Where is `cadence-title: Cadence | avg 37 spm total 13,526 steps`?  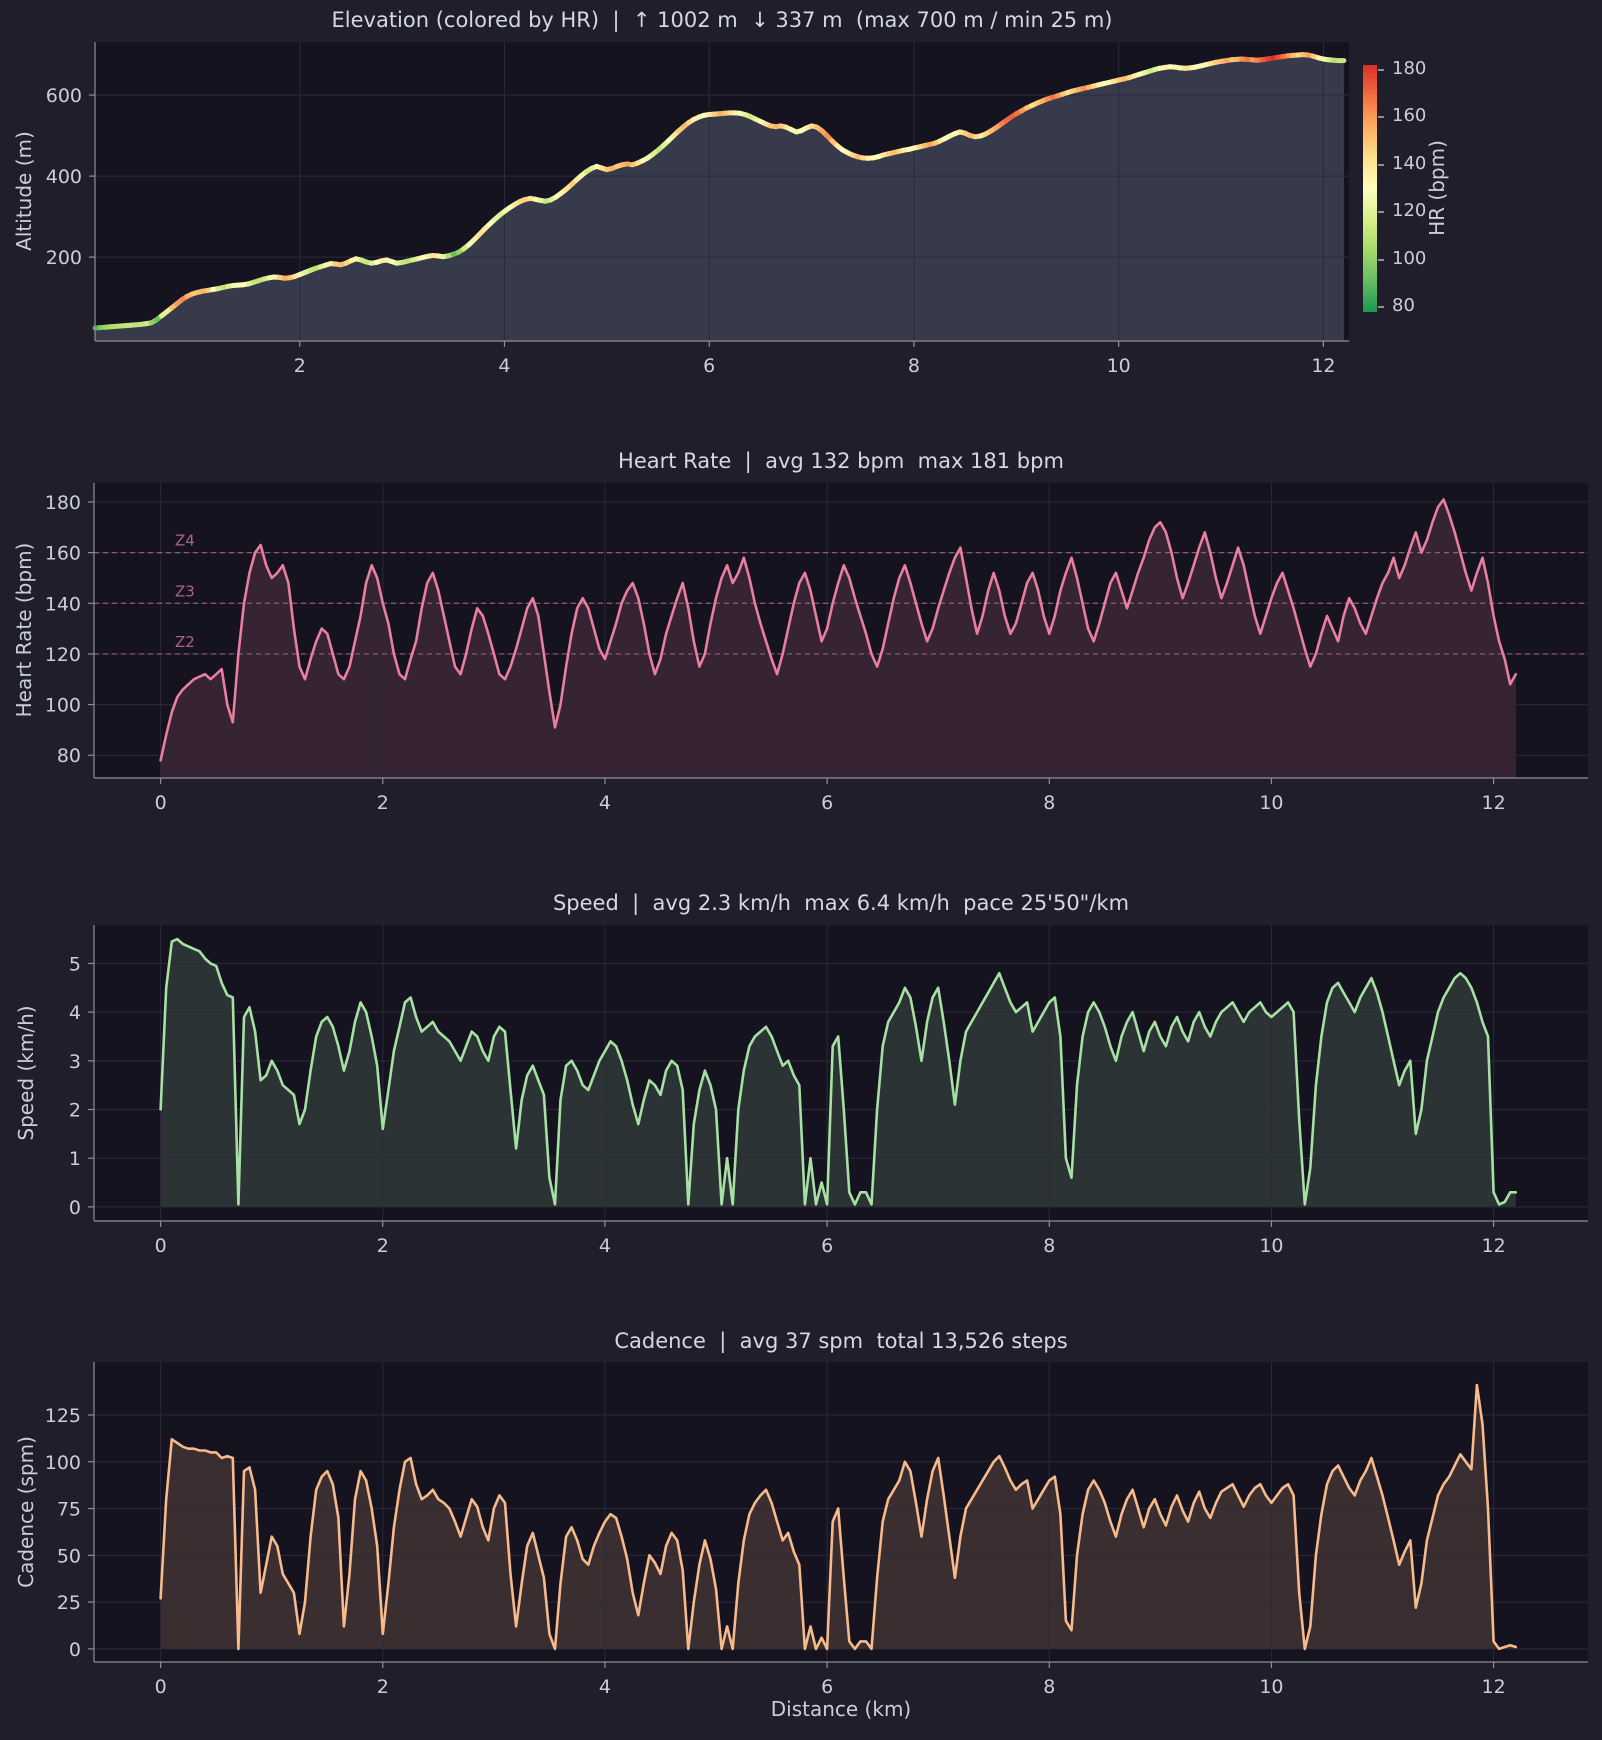
cadence-title: Cadence | avg 37 spm total 13,526 steps is located at coordinates (841, 1341).